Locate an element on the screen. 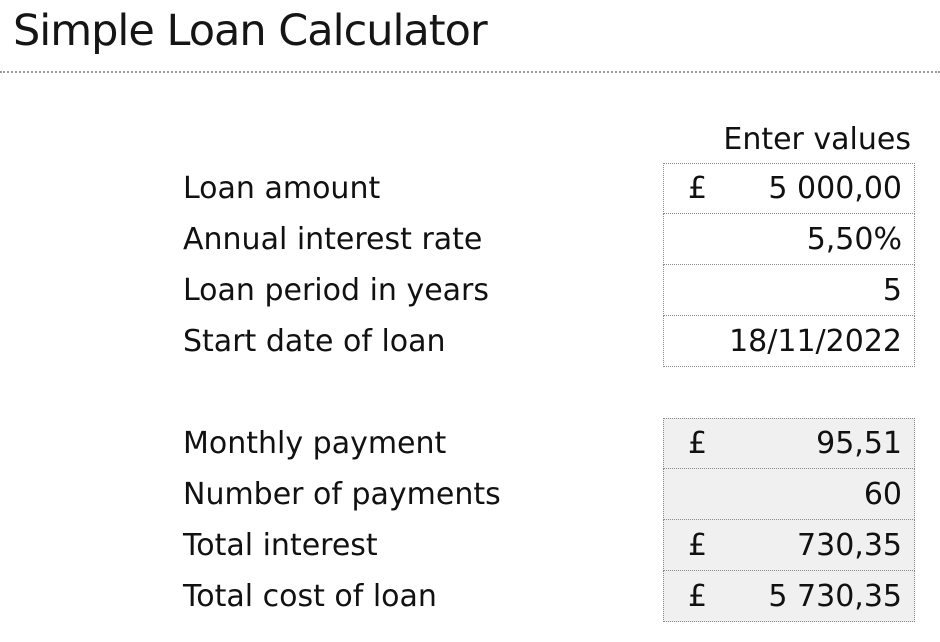 This screenshot has height=642, width=940. label-number-of-payments: Number of payments is located at coordinates (342, 494).